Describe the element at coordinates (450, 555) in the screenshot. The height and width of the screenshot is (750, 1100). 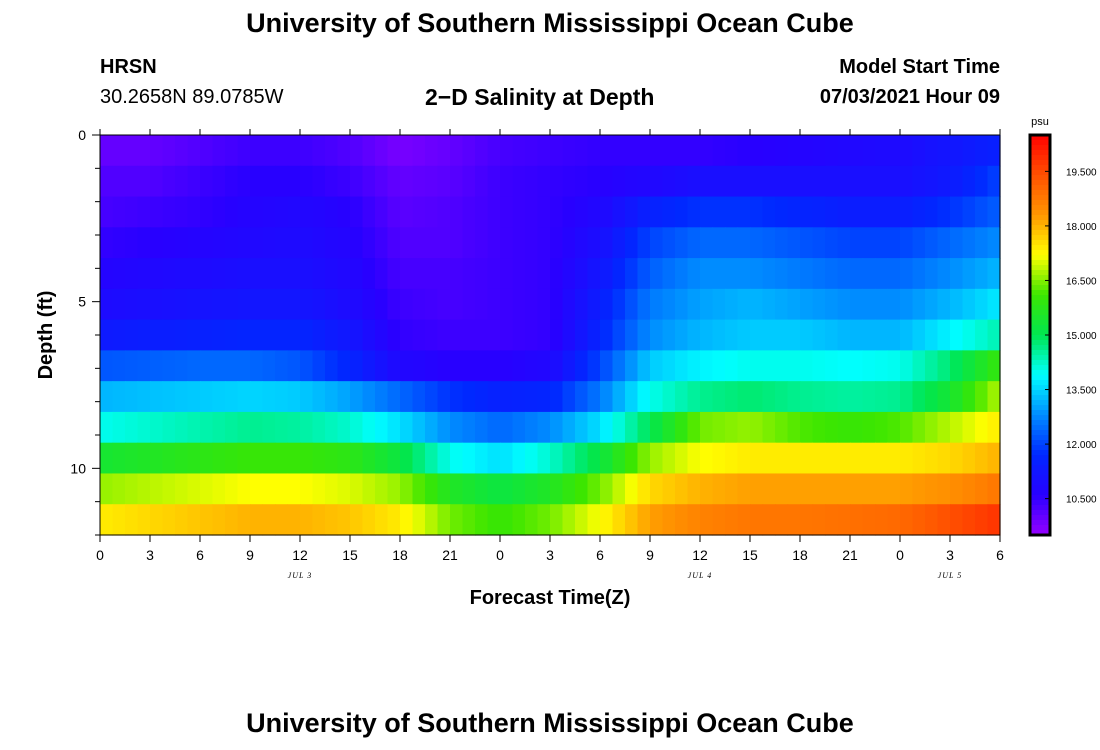
I see `x-tick-label: 21` at that location.